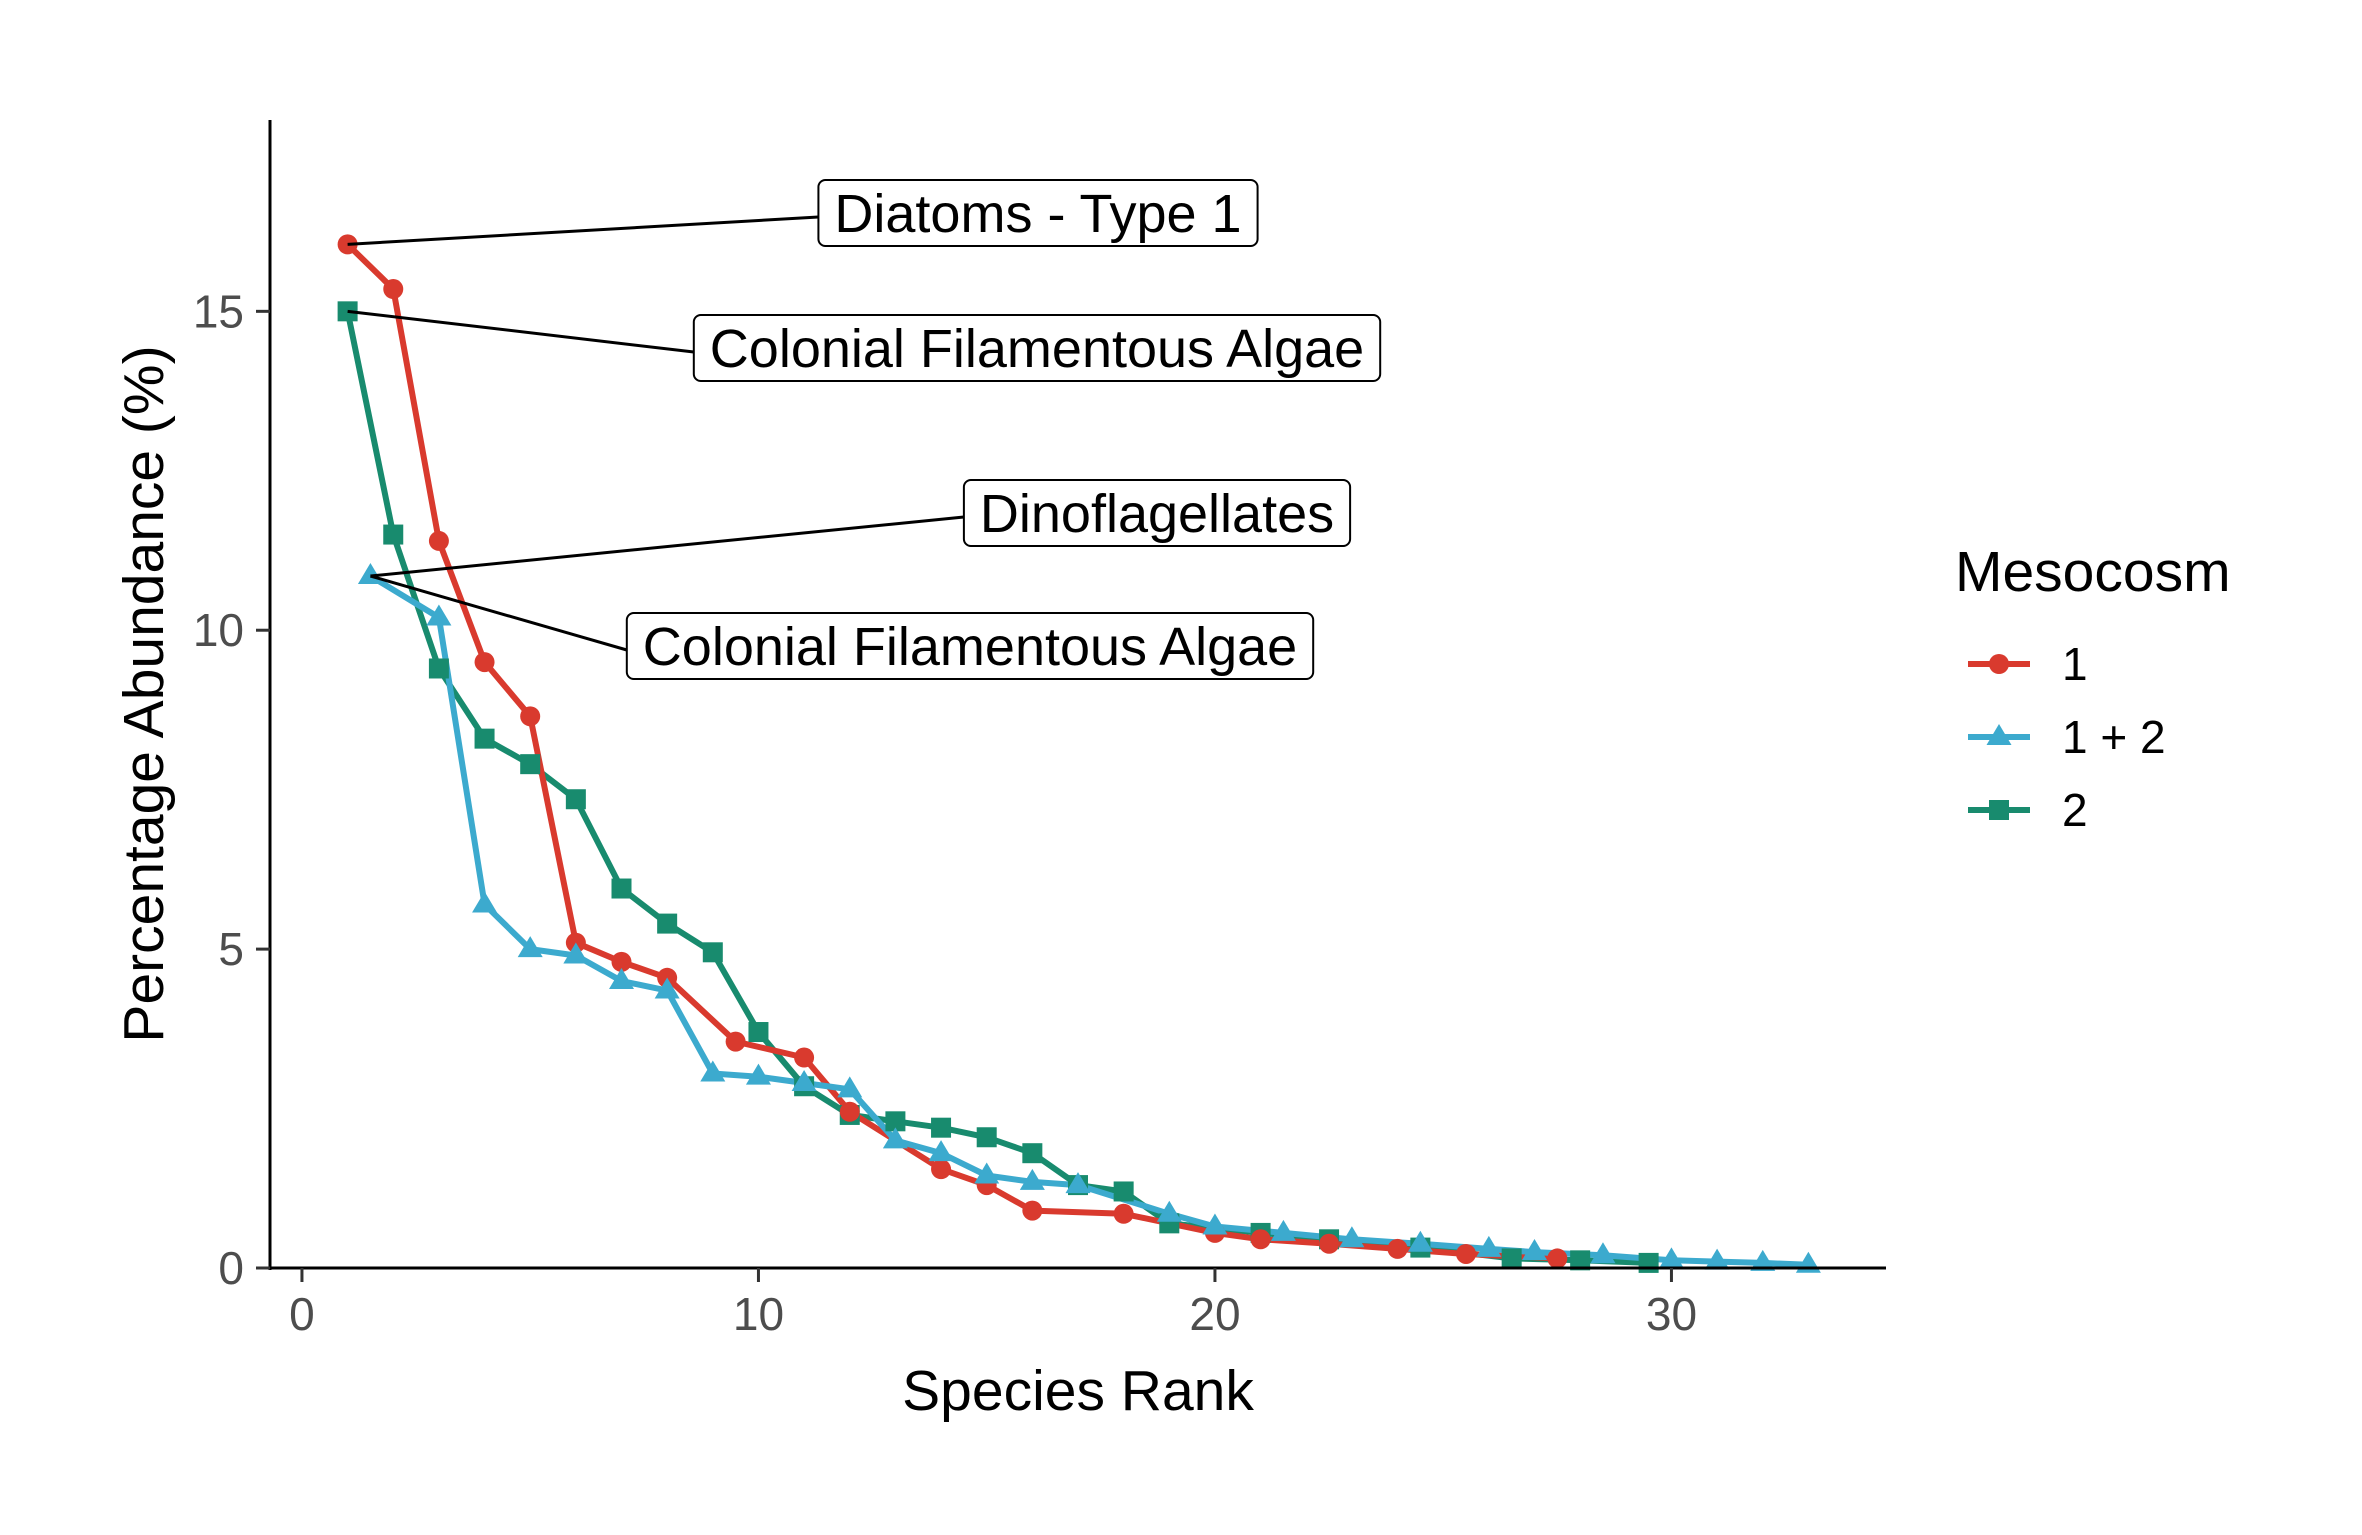 The height and width of the screenshot is (1535, 2362). I want to click on x-tick-label: 10, so click(758, 1314).